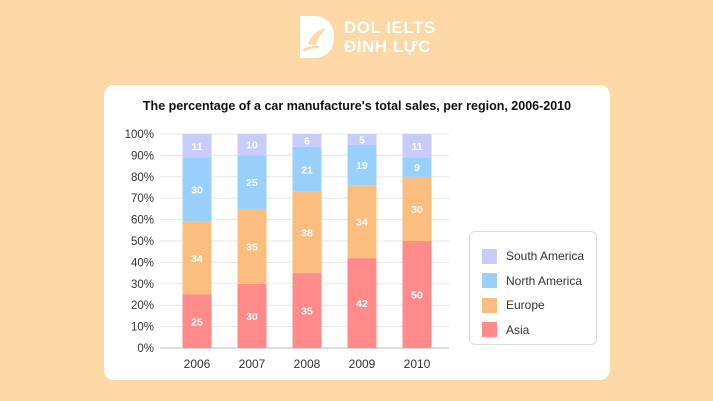 This screenshot has width=713, height=401. I want to click on brand-name: DOL IELTS, so click(390, 27).